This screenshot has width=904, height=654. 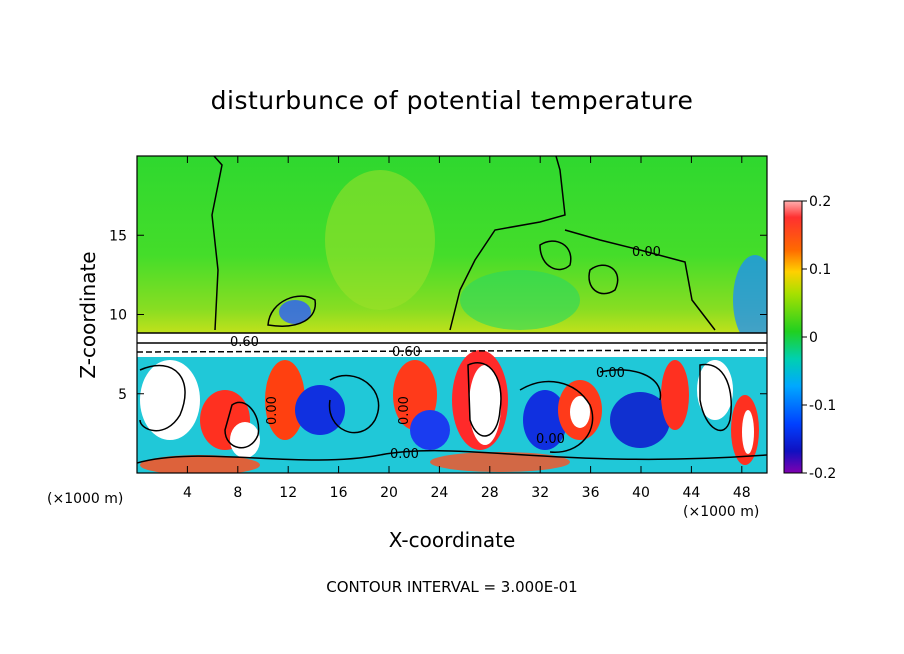 I want to click on y-tick-label: 15, so click(x=118, y=236).